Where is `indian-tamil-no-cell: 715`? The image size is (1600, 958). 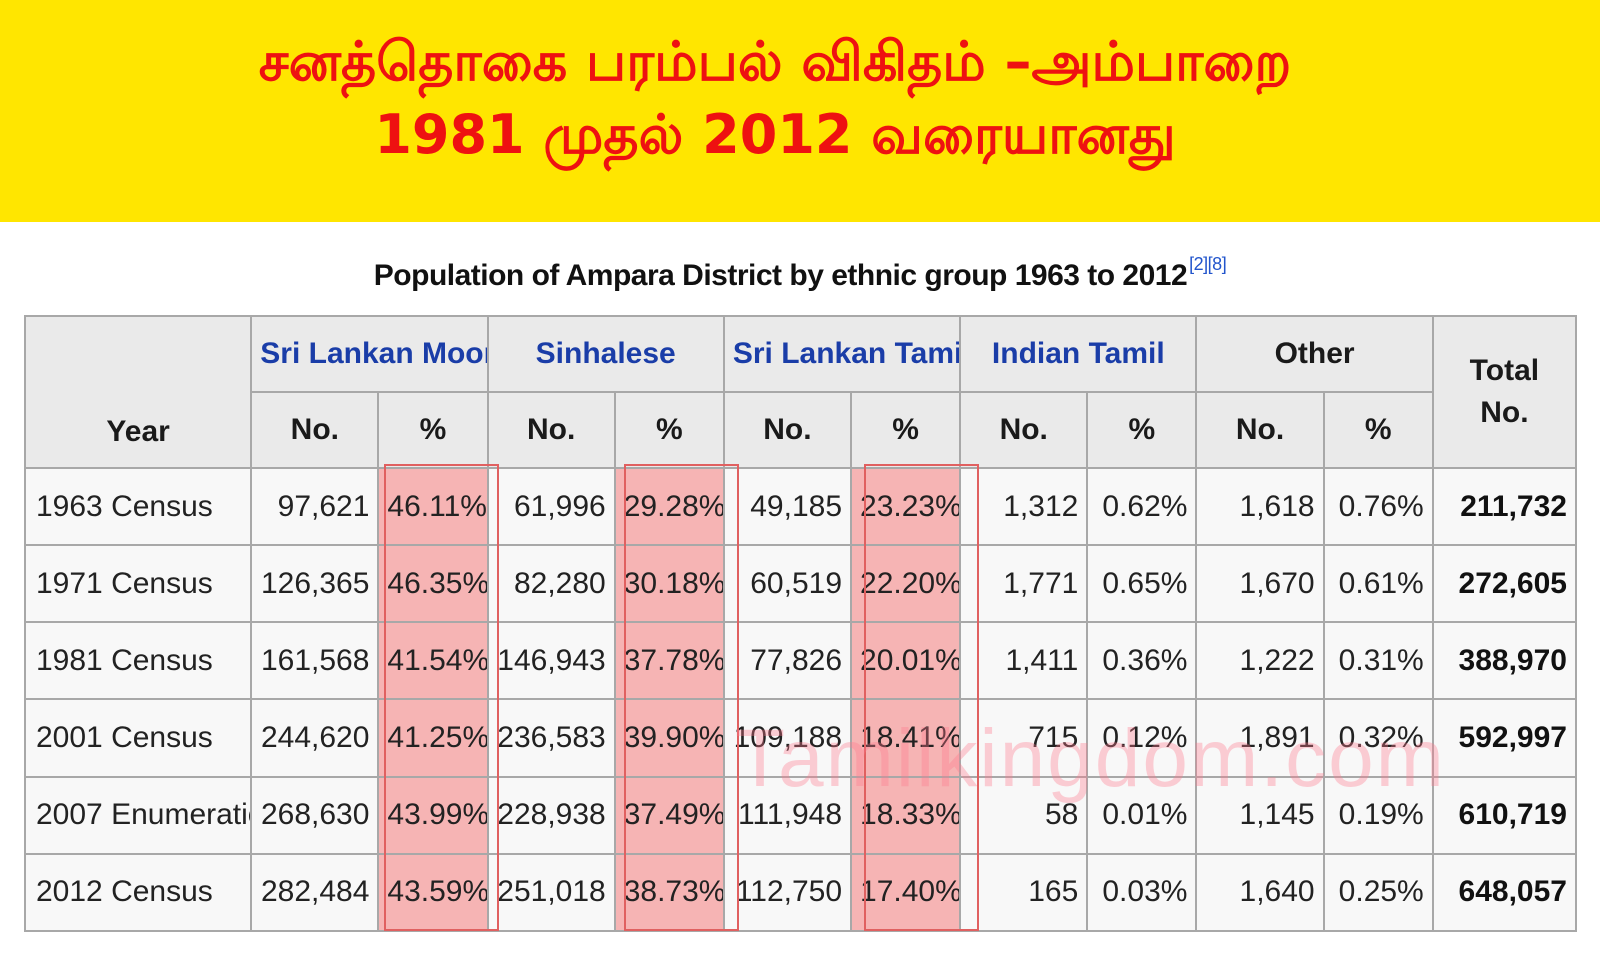
indian-tamil-no-cell: 715 is located at coordinates (1024, 738).